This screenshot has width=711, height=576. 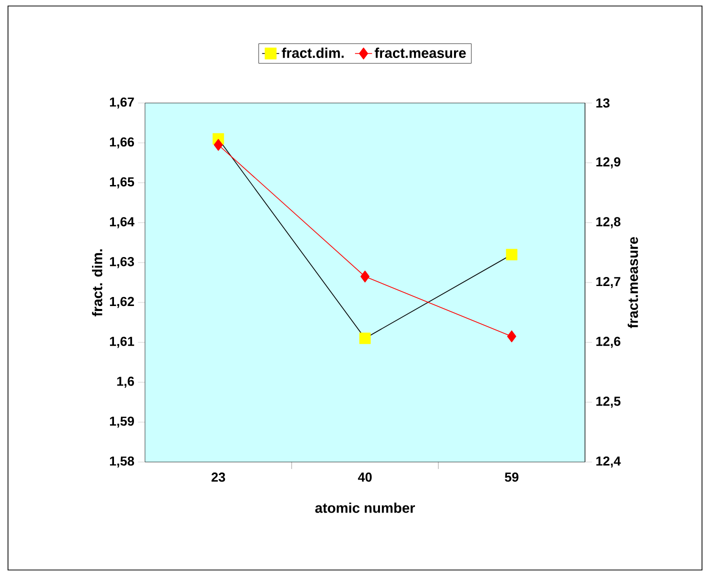 What do you see at coordinates (122, 422) in the screenshot?
I see `y-tick-label: 1,59` at bounding box center [122, 422].